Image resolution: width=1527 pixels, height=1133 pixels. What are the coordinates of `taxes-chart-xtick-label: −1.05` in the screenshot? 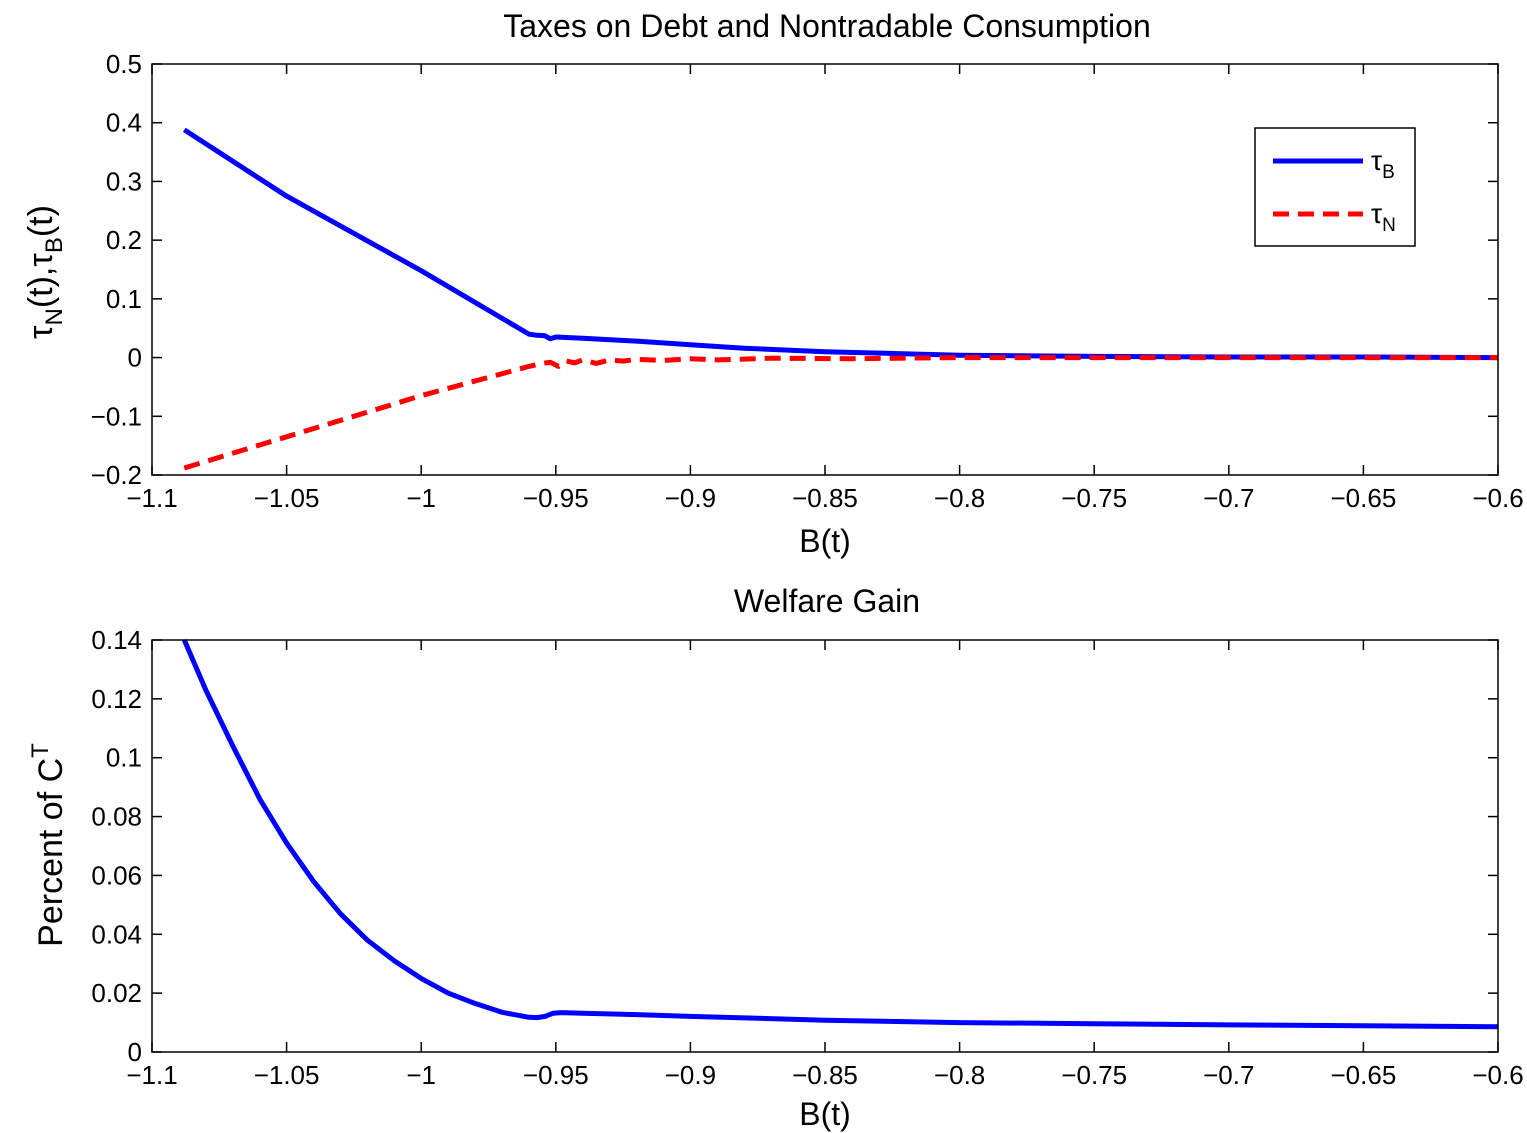 It's located at (287, 498).